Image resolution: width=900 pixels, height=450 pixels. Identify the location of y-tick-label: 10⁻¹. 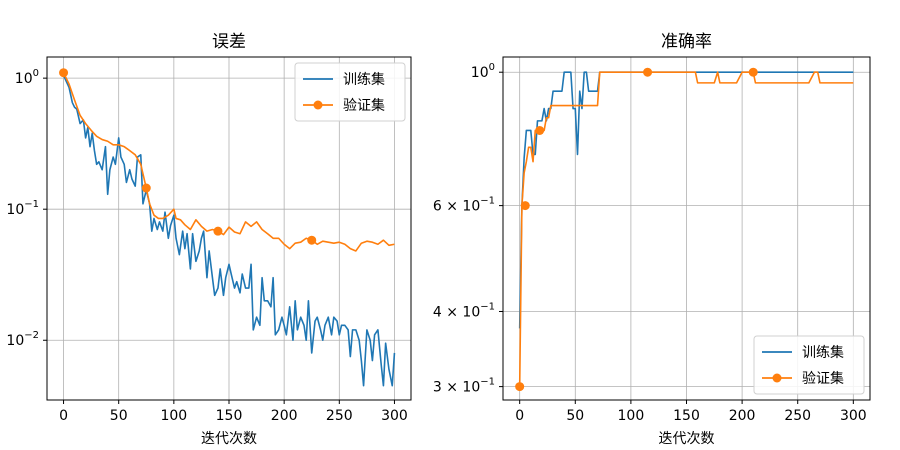
(22, 208).